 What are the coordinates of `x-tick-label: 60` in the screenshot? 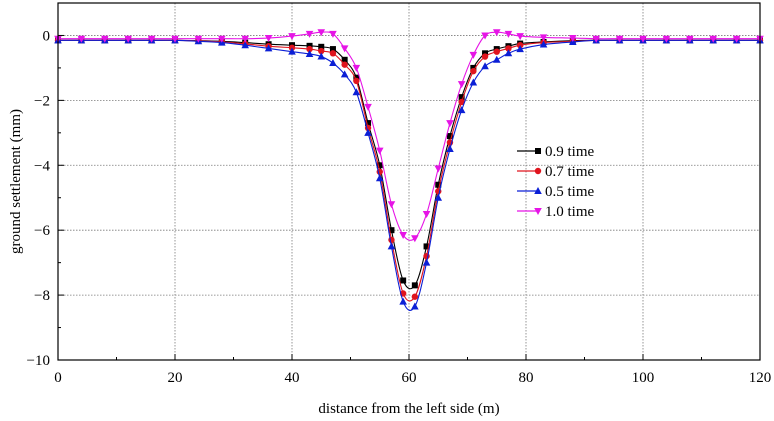 It's located at (409, 378).